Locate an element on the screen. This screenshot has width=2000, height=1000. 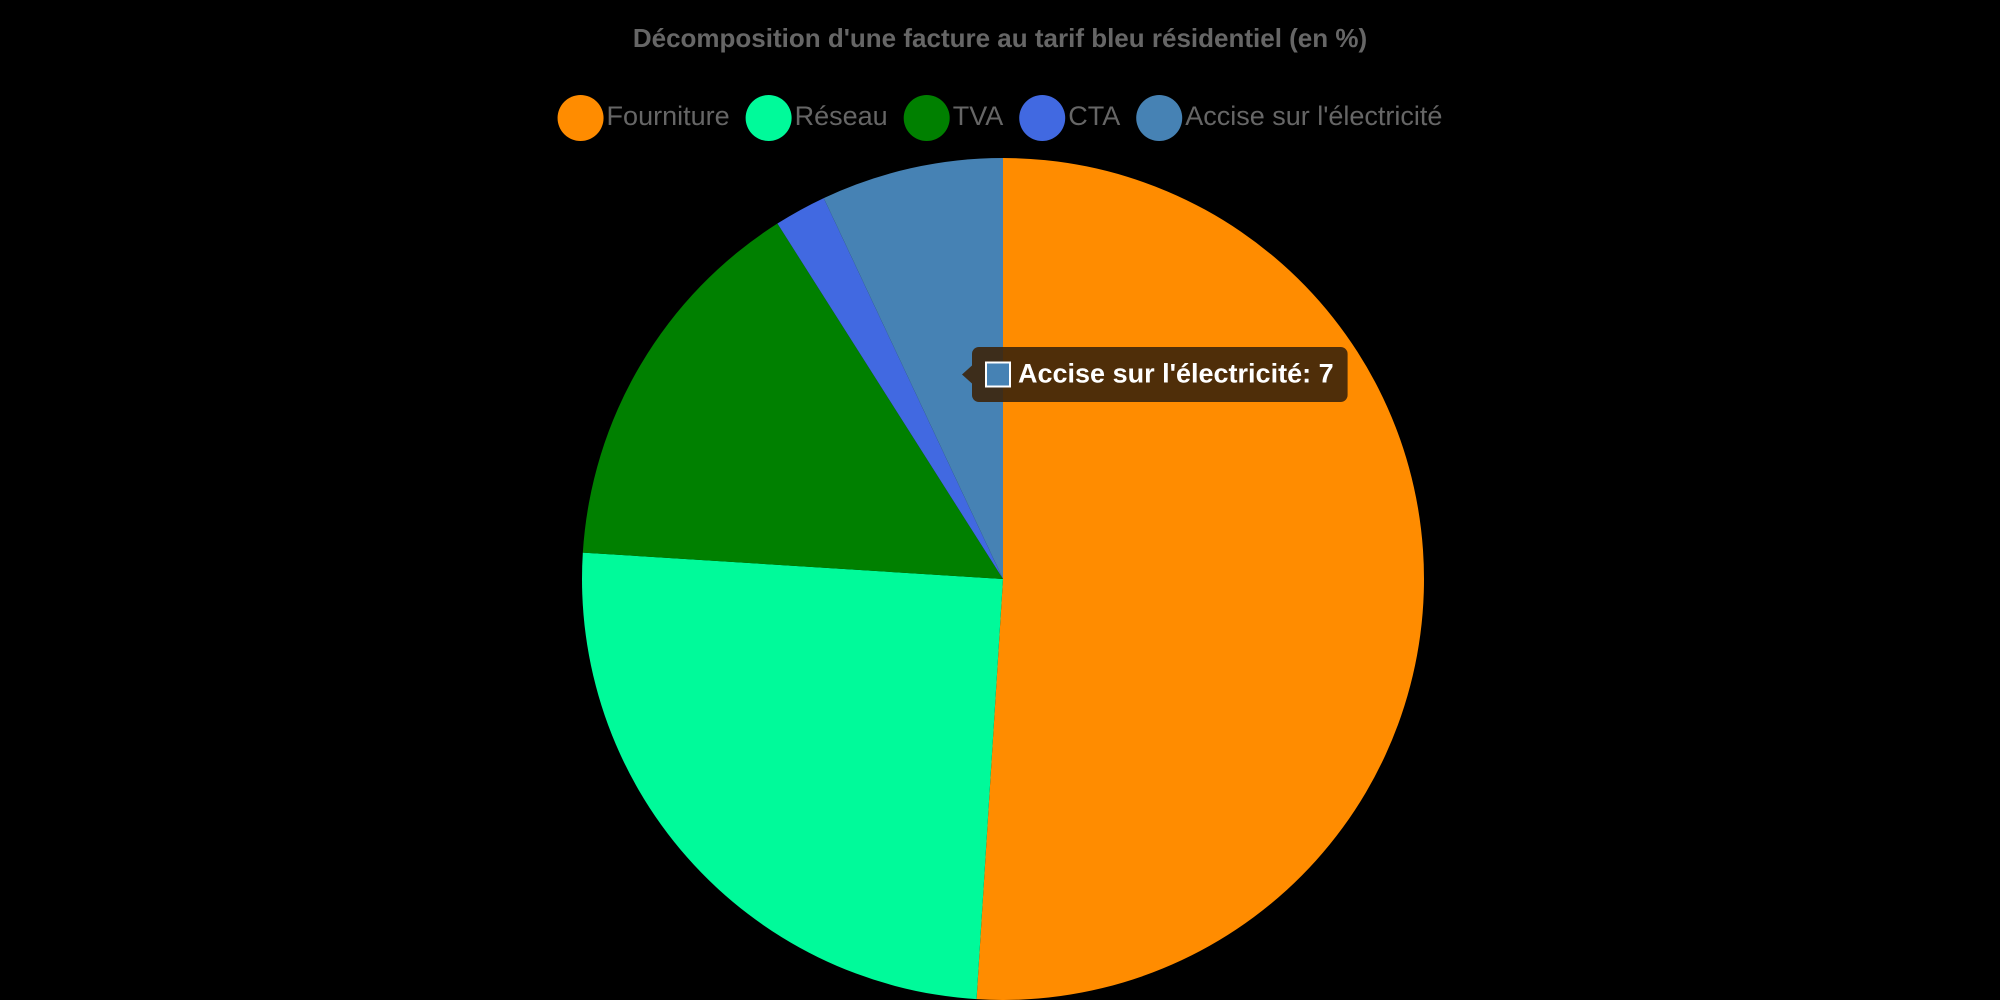
legend-item: TVA is located at coordinates (953, 118).